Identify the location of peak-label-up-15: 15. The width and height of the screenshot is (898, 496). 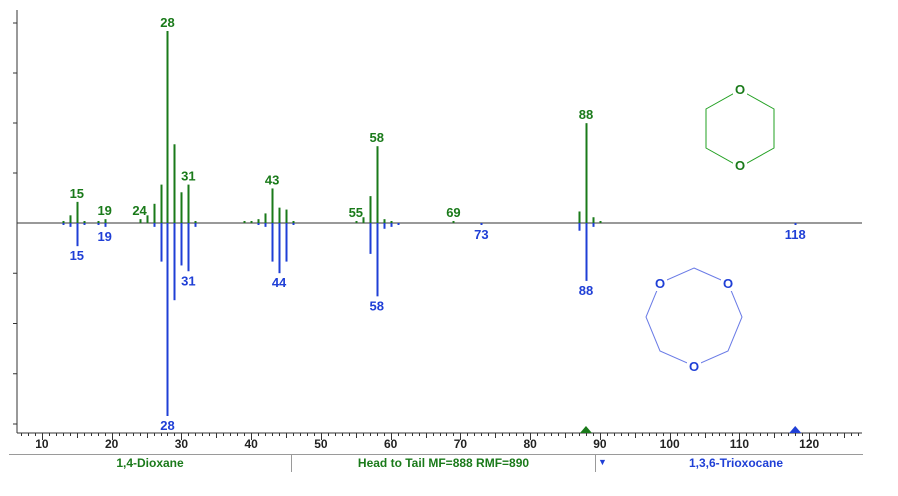
(77, 193).